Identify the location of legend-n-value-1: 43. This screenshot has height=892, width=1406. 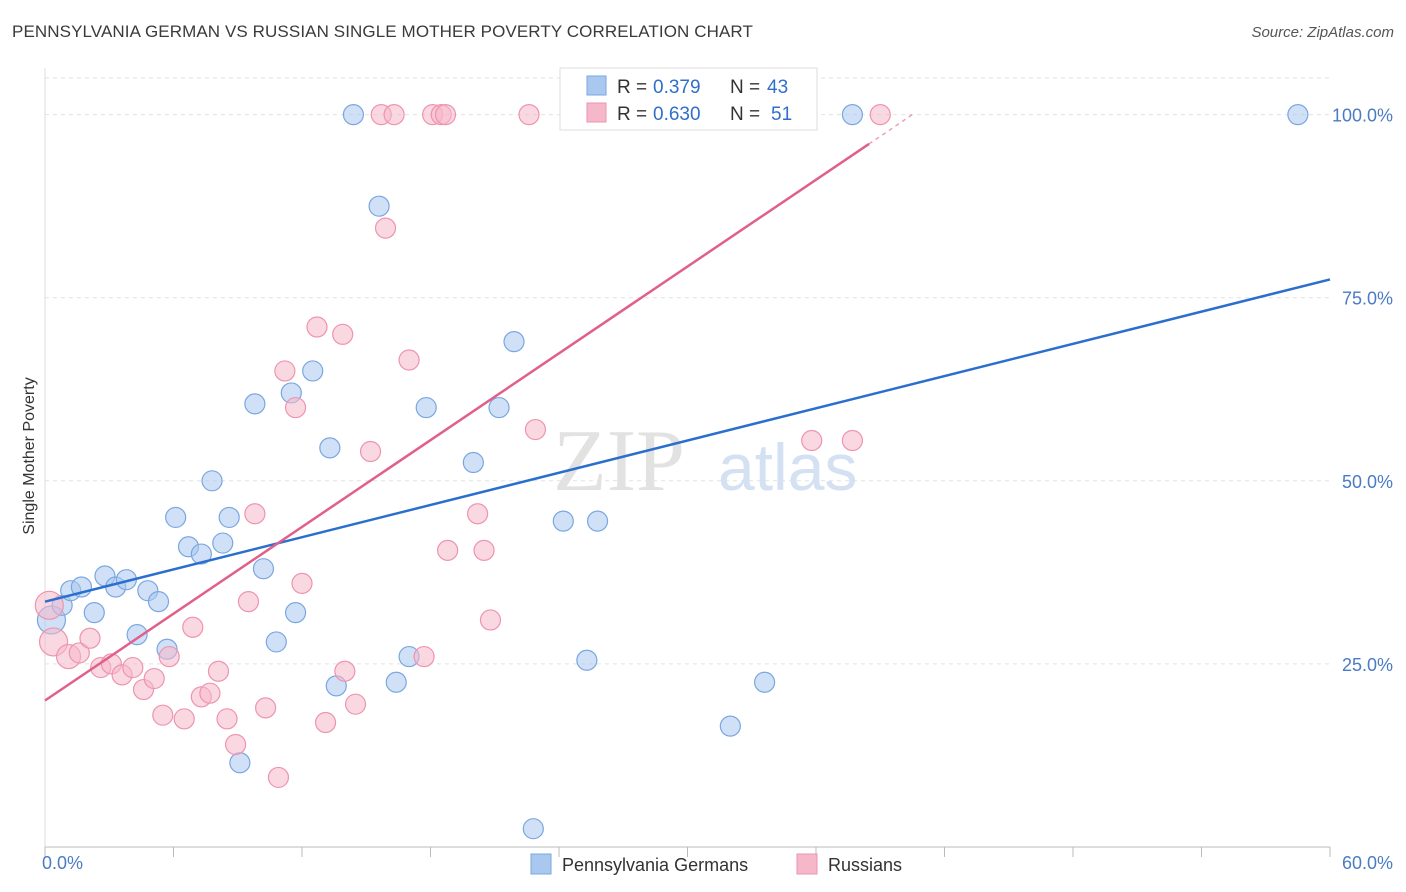
(777, 87).